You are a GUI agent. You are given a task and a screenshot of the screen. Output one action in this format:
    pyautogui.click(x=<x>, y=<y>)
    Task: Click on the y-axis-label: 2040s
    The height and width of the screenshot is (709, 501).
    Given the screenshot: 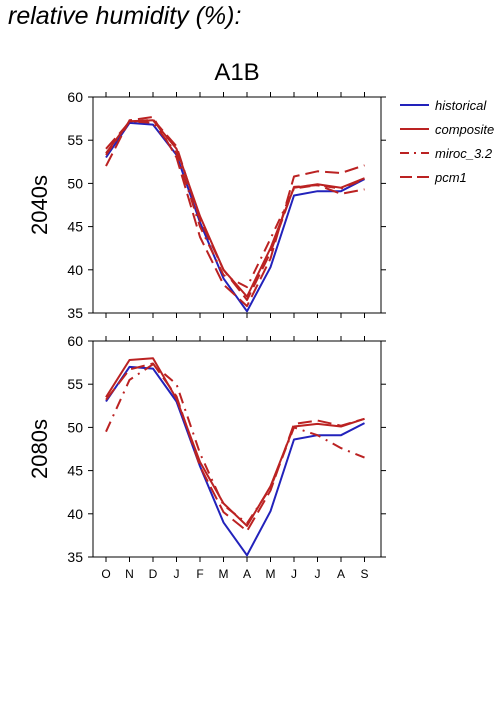 What is the action you would take?
    pyautogui.click(x=39, y=205)
    